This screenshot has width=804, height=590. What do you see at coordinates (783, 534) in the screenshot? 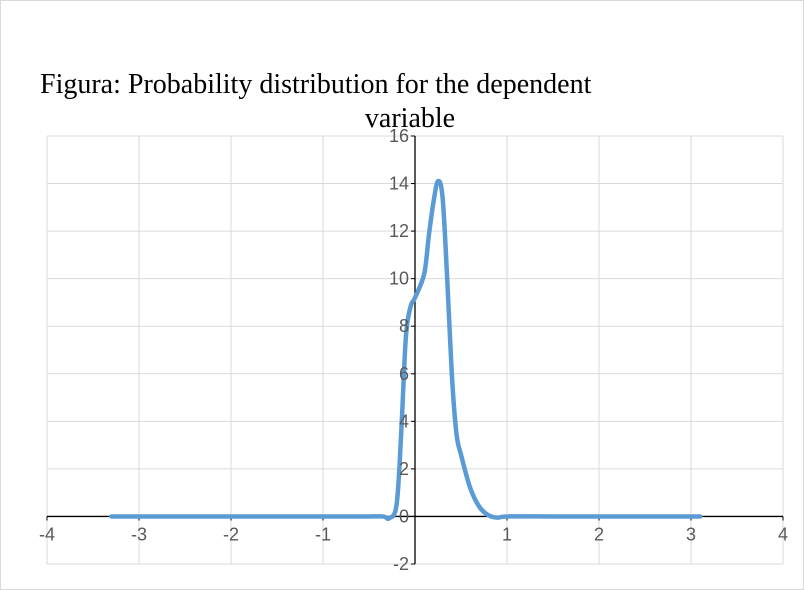
I see `x-tick-label: 4` at bounding box center [783, 534].